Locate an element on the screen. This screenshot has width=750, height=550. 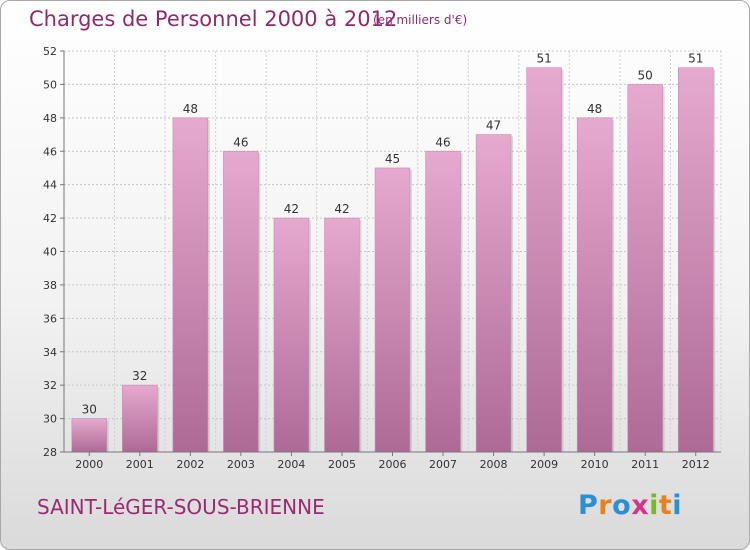
x-tick-label: 2001 is located at coordinates (140, 464).